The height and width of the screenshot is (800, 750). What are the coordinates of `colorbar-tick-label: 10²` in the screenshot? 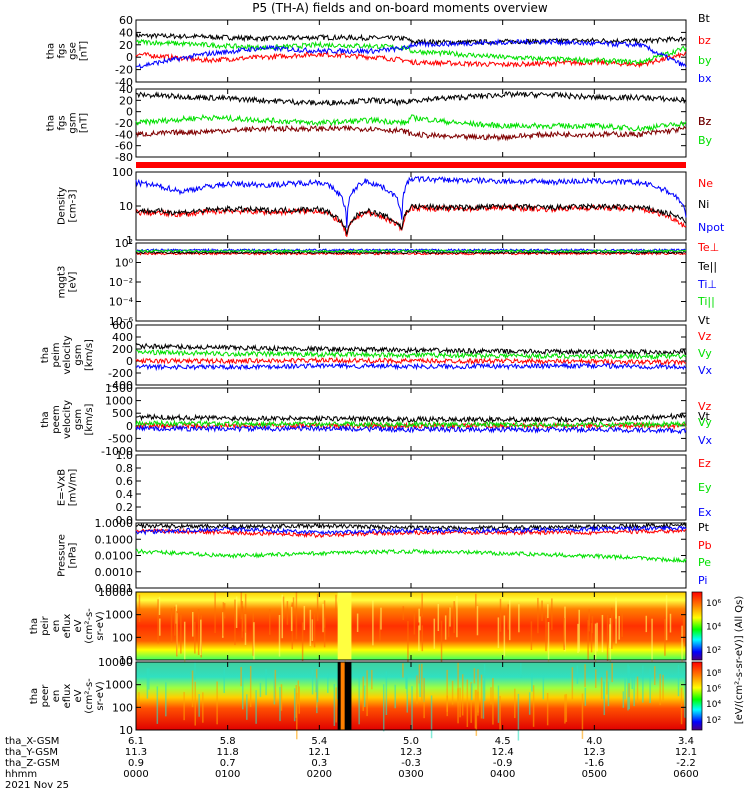 It's located at (713, 651).